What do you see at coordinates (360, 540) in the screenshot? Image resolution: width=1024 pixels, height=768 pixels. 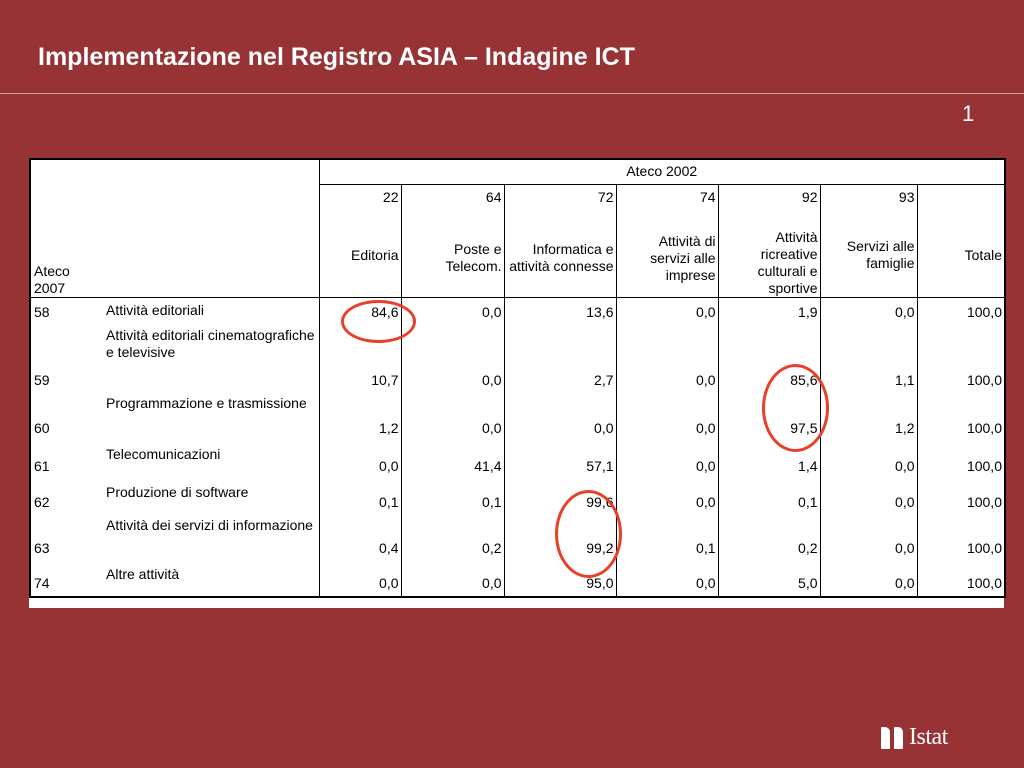 I see `cell-value: 0,4` at bounding box center [360, 540].